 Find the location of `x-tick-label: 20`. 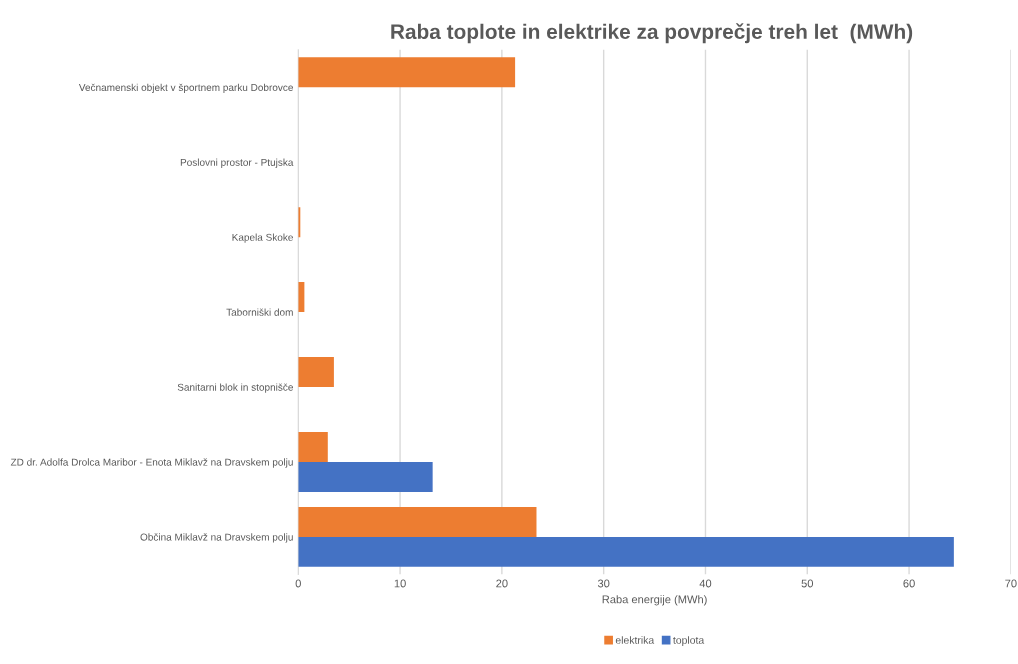

x-tick-label: 20 is located at coordinates (502, 583).